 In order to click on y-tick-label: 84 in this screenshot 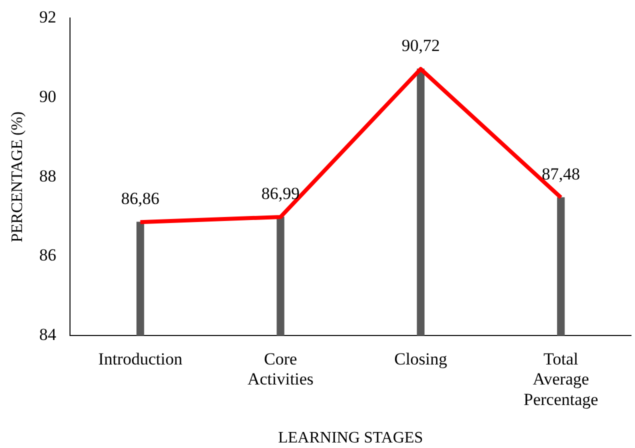, I will do `click(48, 334)`.